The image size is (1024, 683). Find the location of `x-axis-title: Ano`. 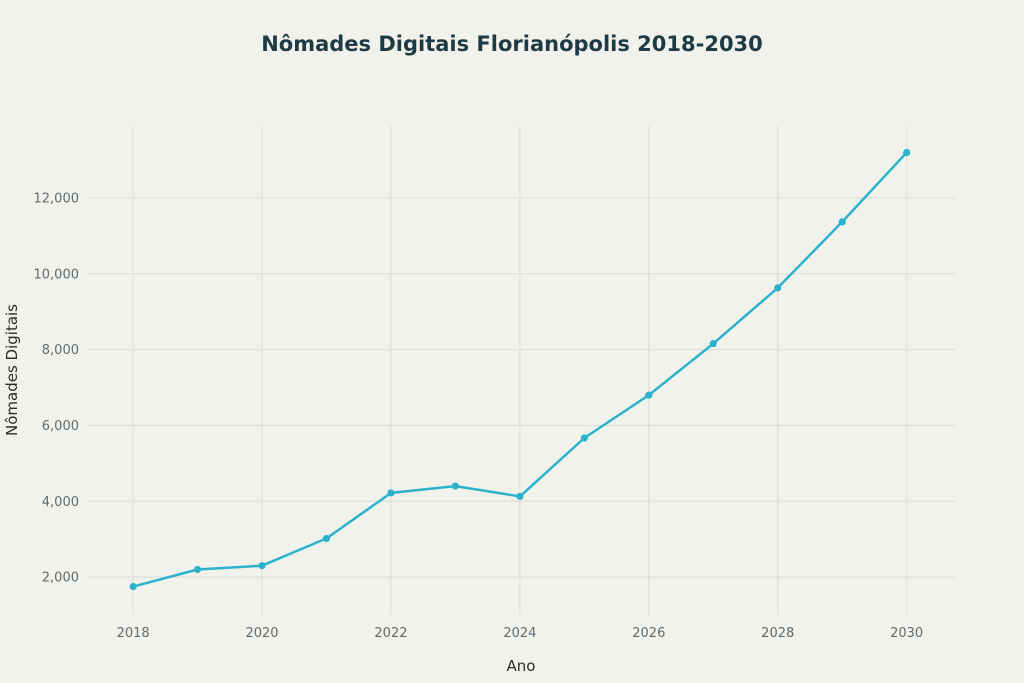

x-axis-title: Ano is located at coordinates (521, 666).